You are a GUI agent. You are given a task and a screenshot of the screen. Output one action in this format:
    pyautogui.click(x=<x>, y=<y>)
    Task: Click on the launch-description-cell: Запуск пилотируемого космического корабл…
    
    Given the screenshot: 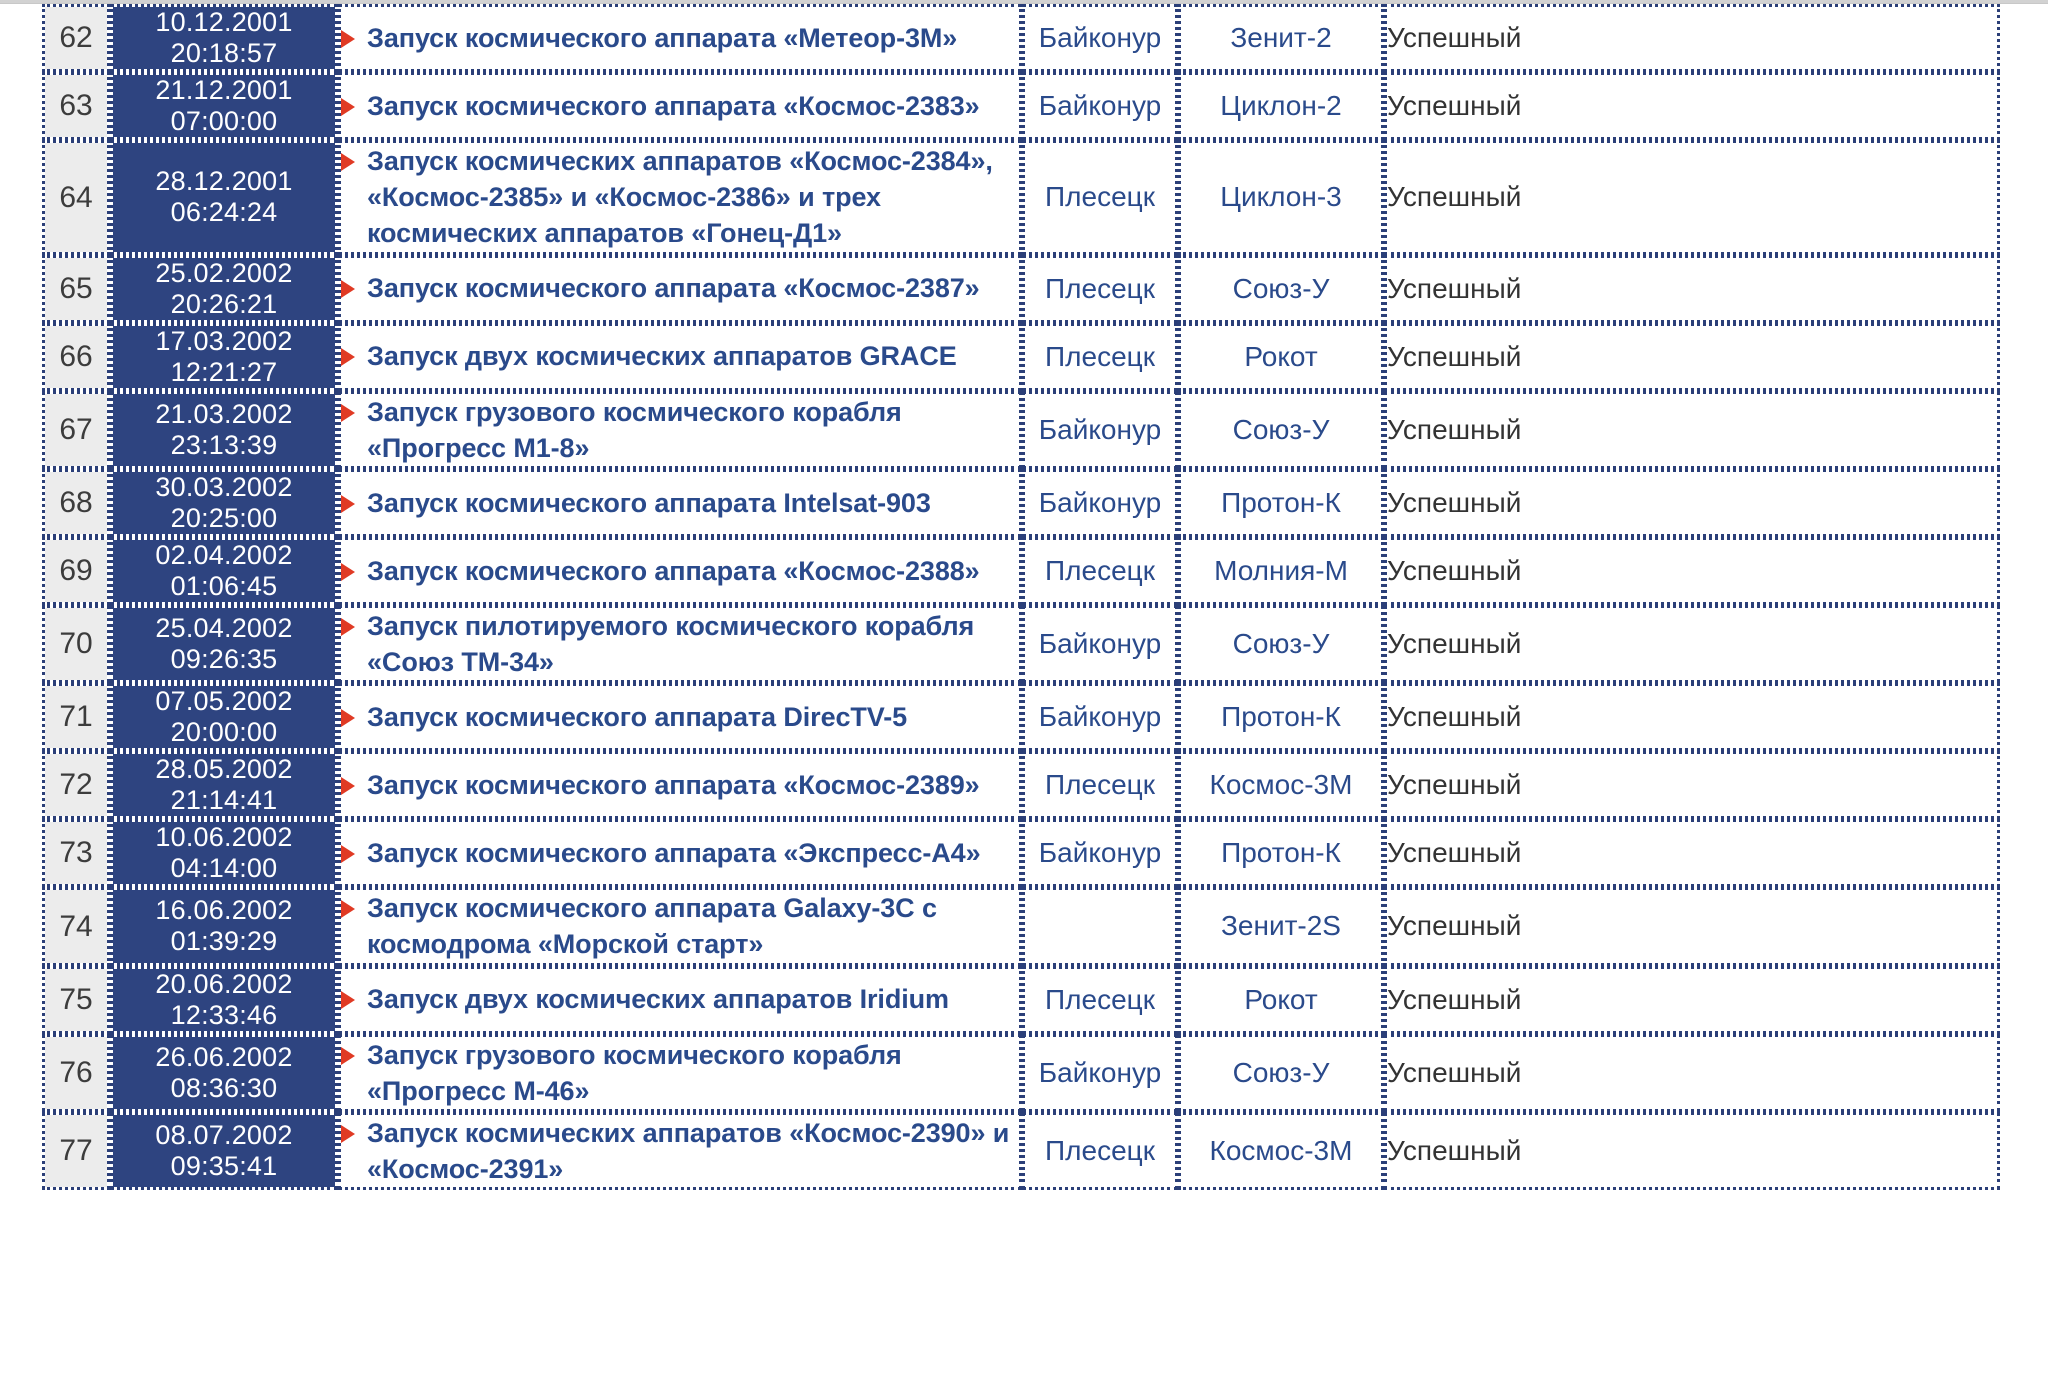 What is the action you would take?
    pyautogui.click(x=680, y=644)
    